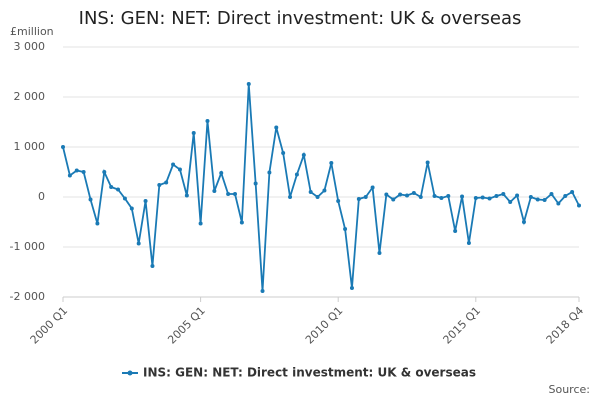  I want to click on x-tick-label: 2000 Q1, so click(49, 325).